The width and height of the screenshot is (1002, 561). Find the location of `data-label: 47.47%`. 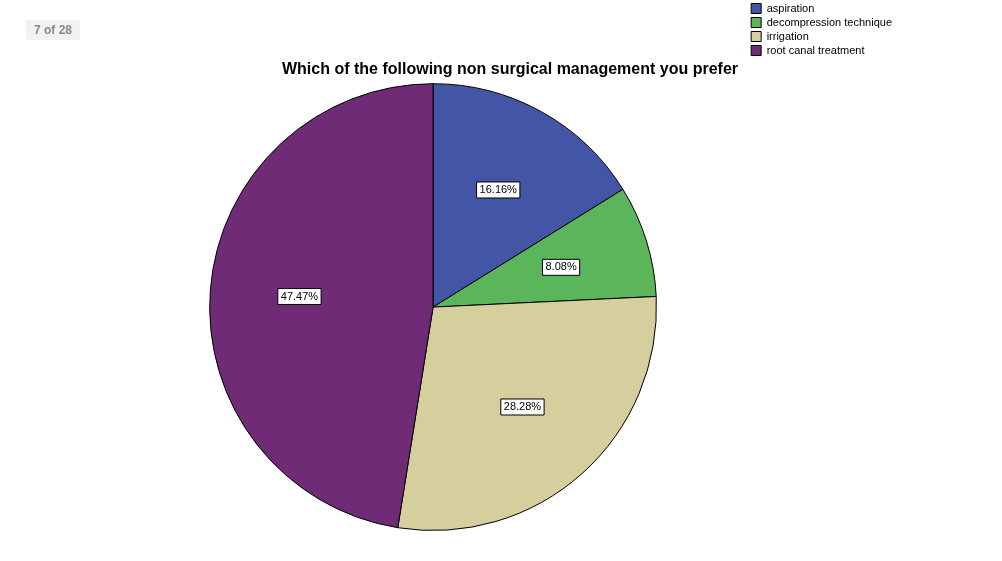

data-label: 47.47% is located at coordinates (299, 295).